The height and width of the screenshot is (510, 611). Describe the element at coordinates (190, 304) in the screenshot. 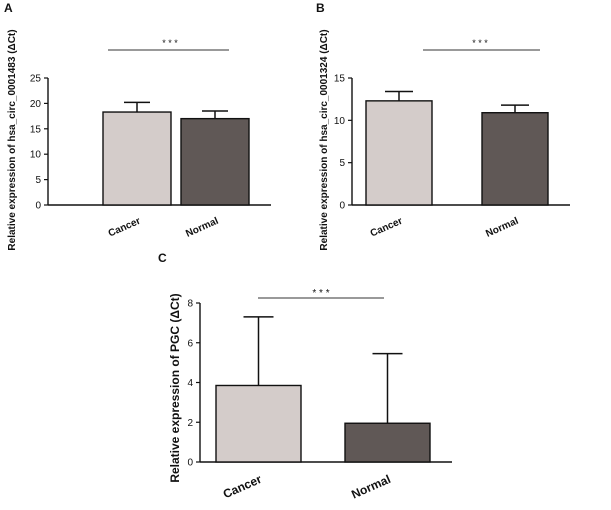

I see `y-tick-label: 8` at that location.